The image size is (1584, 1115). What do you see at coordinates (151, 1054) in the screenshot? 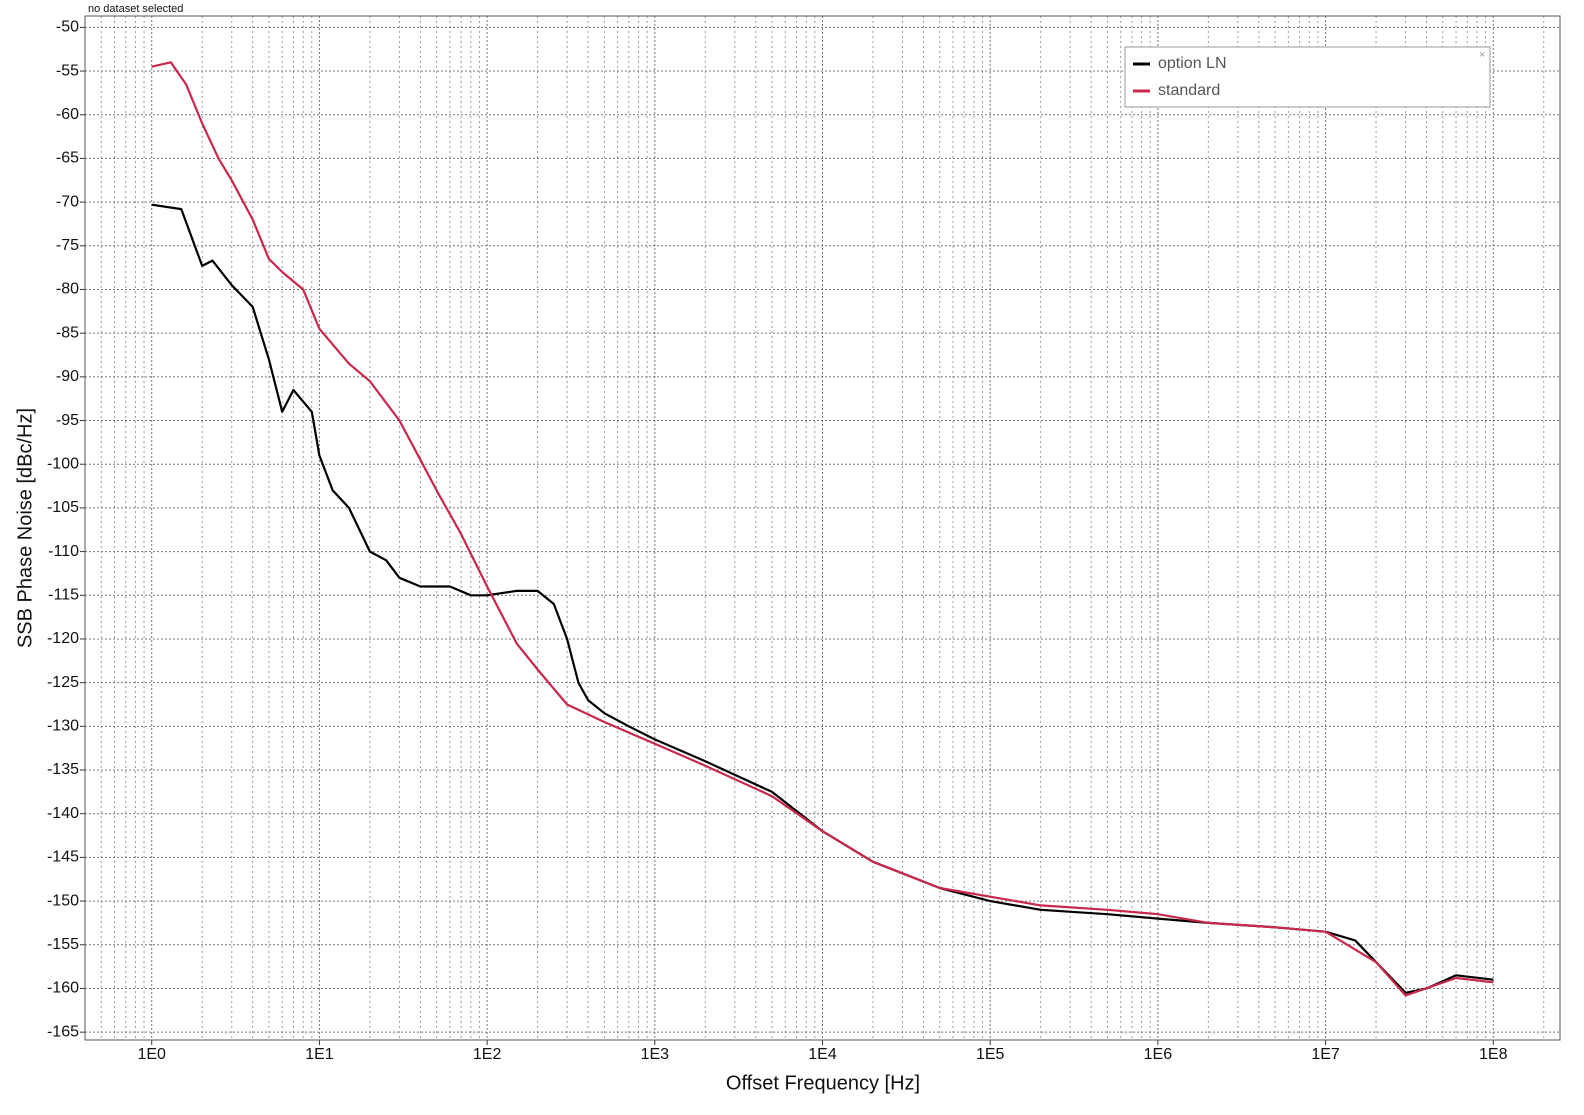
I see `x-tick-label: 1E0` at bounding box center [151, 1054].